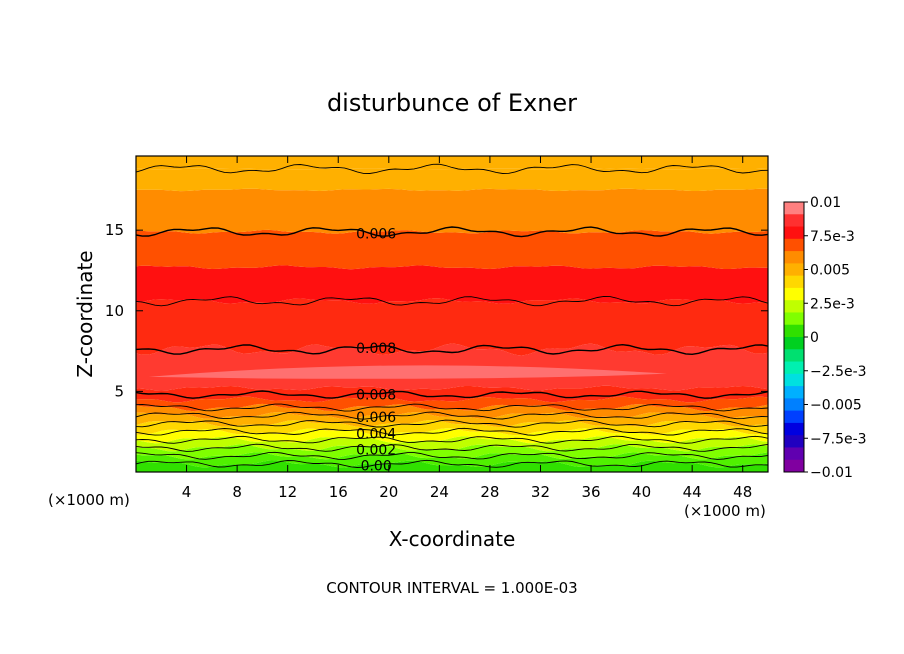 The height and width of the screenshot is (654, 904). What do you see at coordinates (89, 500) in the screenshot?
I see `x-unit-left: (×1000 m)` at bounding box center [89, 500].